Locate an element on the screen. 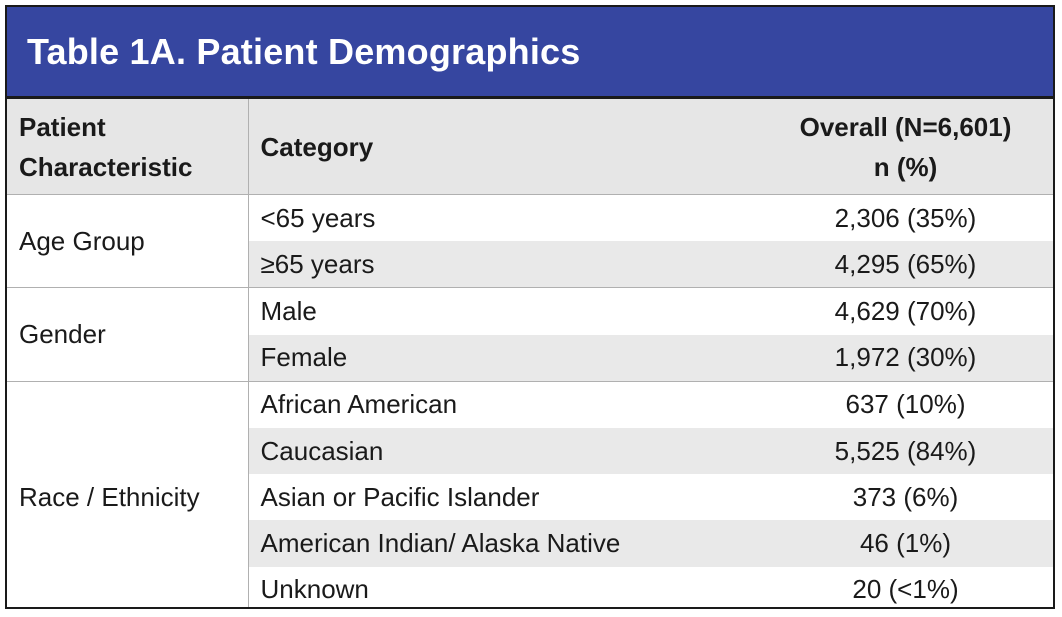 The image size is (1062, 617). value-cell: 4,629 (70%) is located at coordinates (885, 311).